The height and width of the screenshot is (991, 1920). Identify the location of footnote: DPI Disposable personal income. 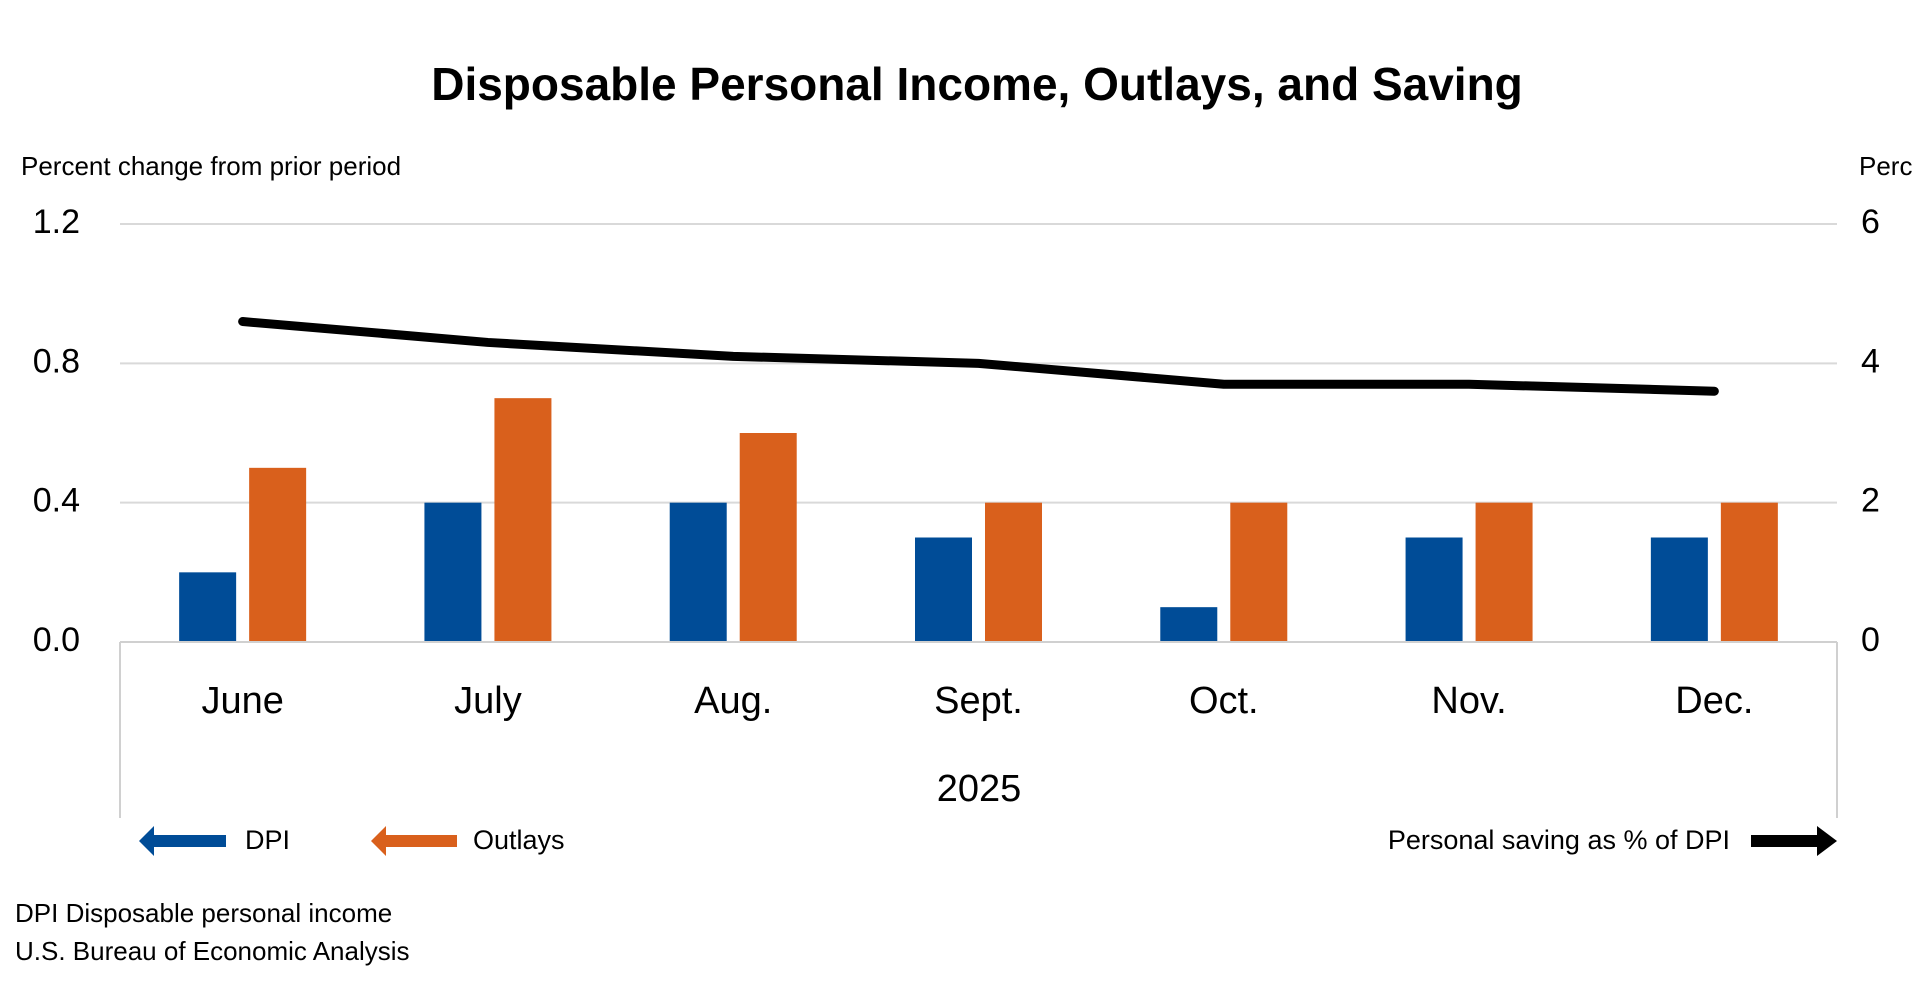
(203, 913).